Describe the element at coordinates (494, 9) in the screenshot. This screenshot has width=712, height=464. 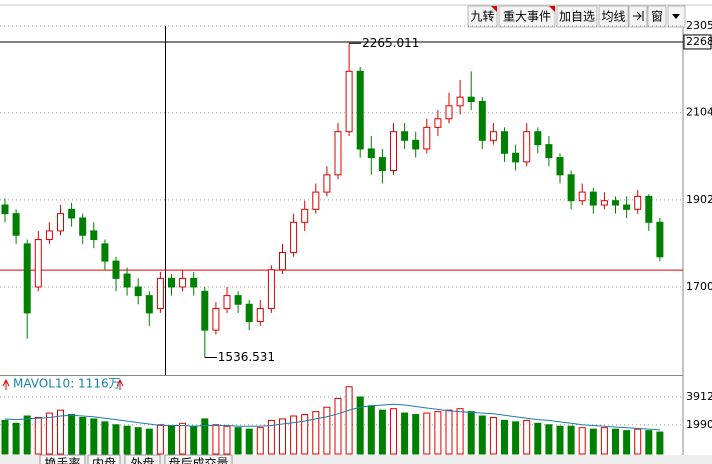
I see `badge` at that location.